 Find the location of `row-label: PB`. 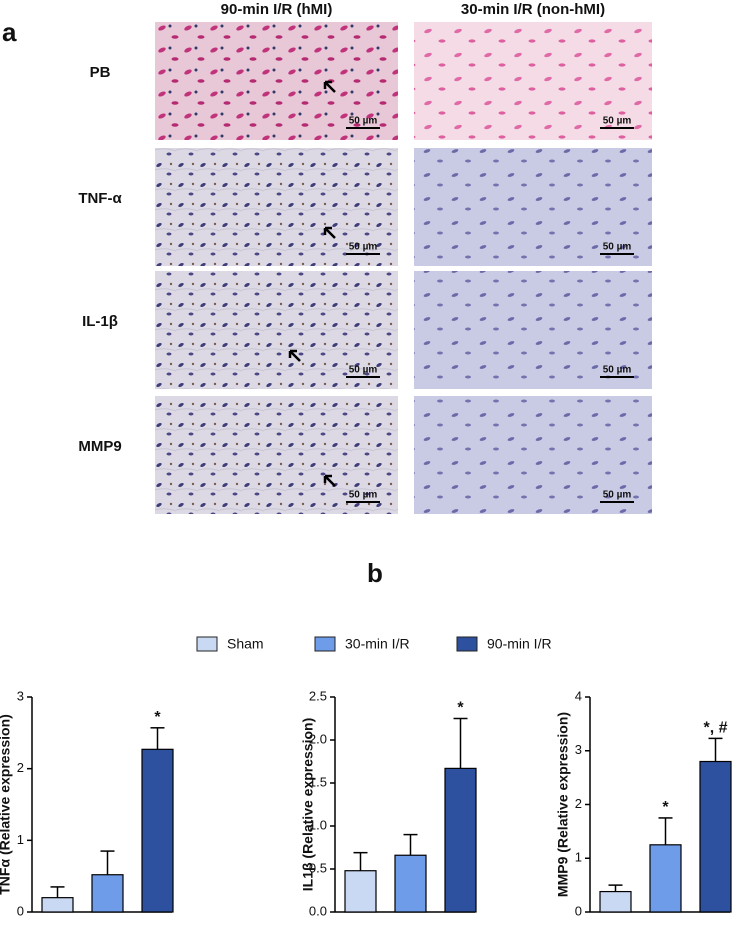

row-label: PB is located at coordinates (100, 72).